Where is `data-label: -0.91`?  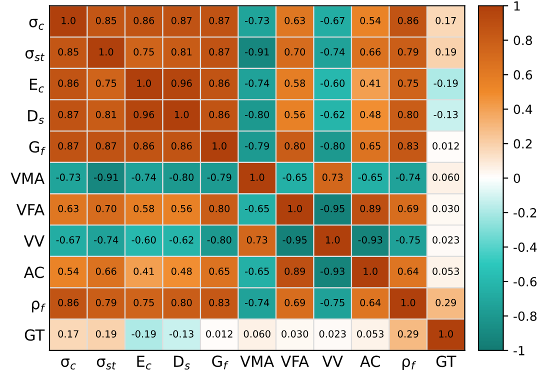 data-label: -0.91 is located at coordinates (257, 52).